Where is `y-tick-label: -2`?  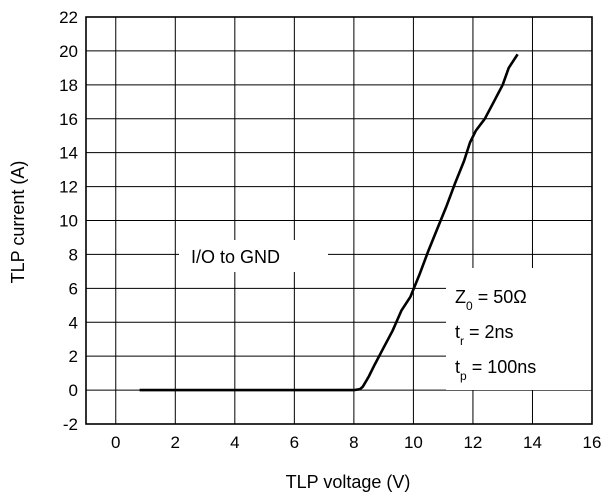
y-tick-label: -2 is located at coordinates (70, 424).